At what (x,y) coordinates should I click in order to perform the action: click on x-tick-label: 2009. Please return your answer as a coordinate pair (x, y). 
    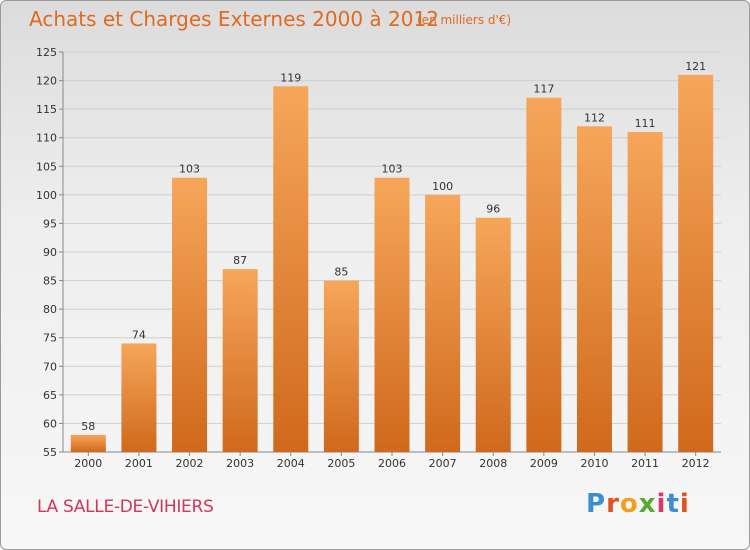
    Looking at the image, I should click on (544, 463).